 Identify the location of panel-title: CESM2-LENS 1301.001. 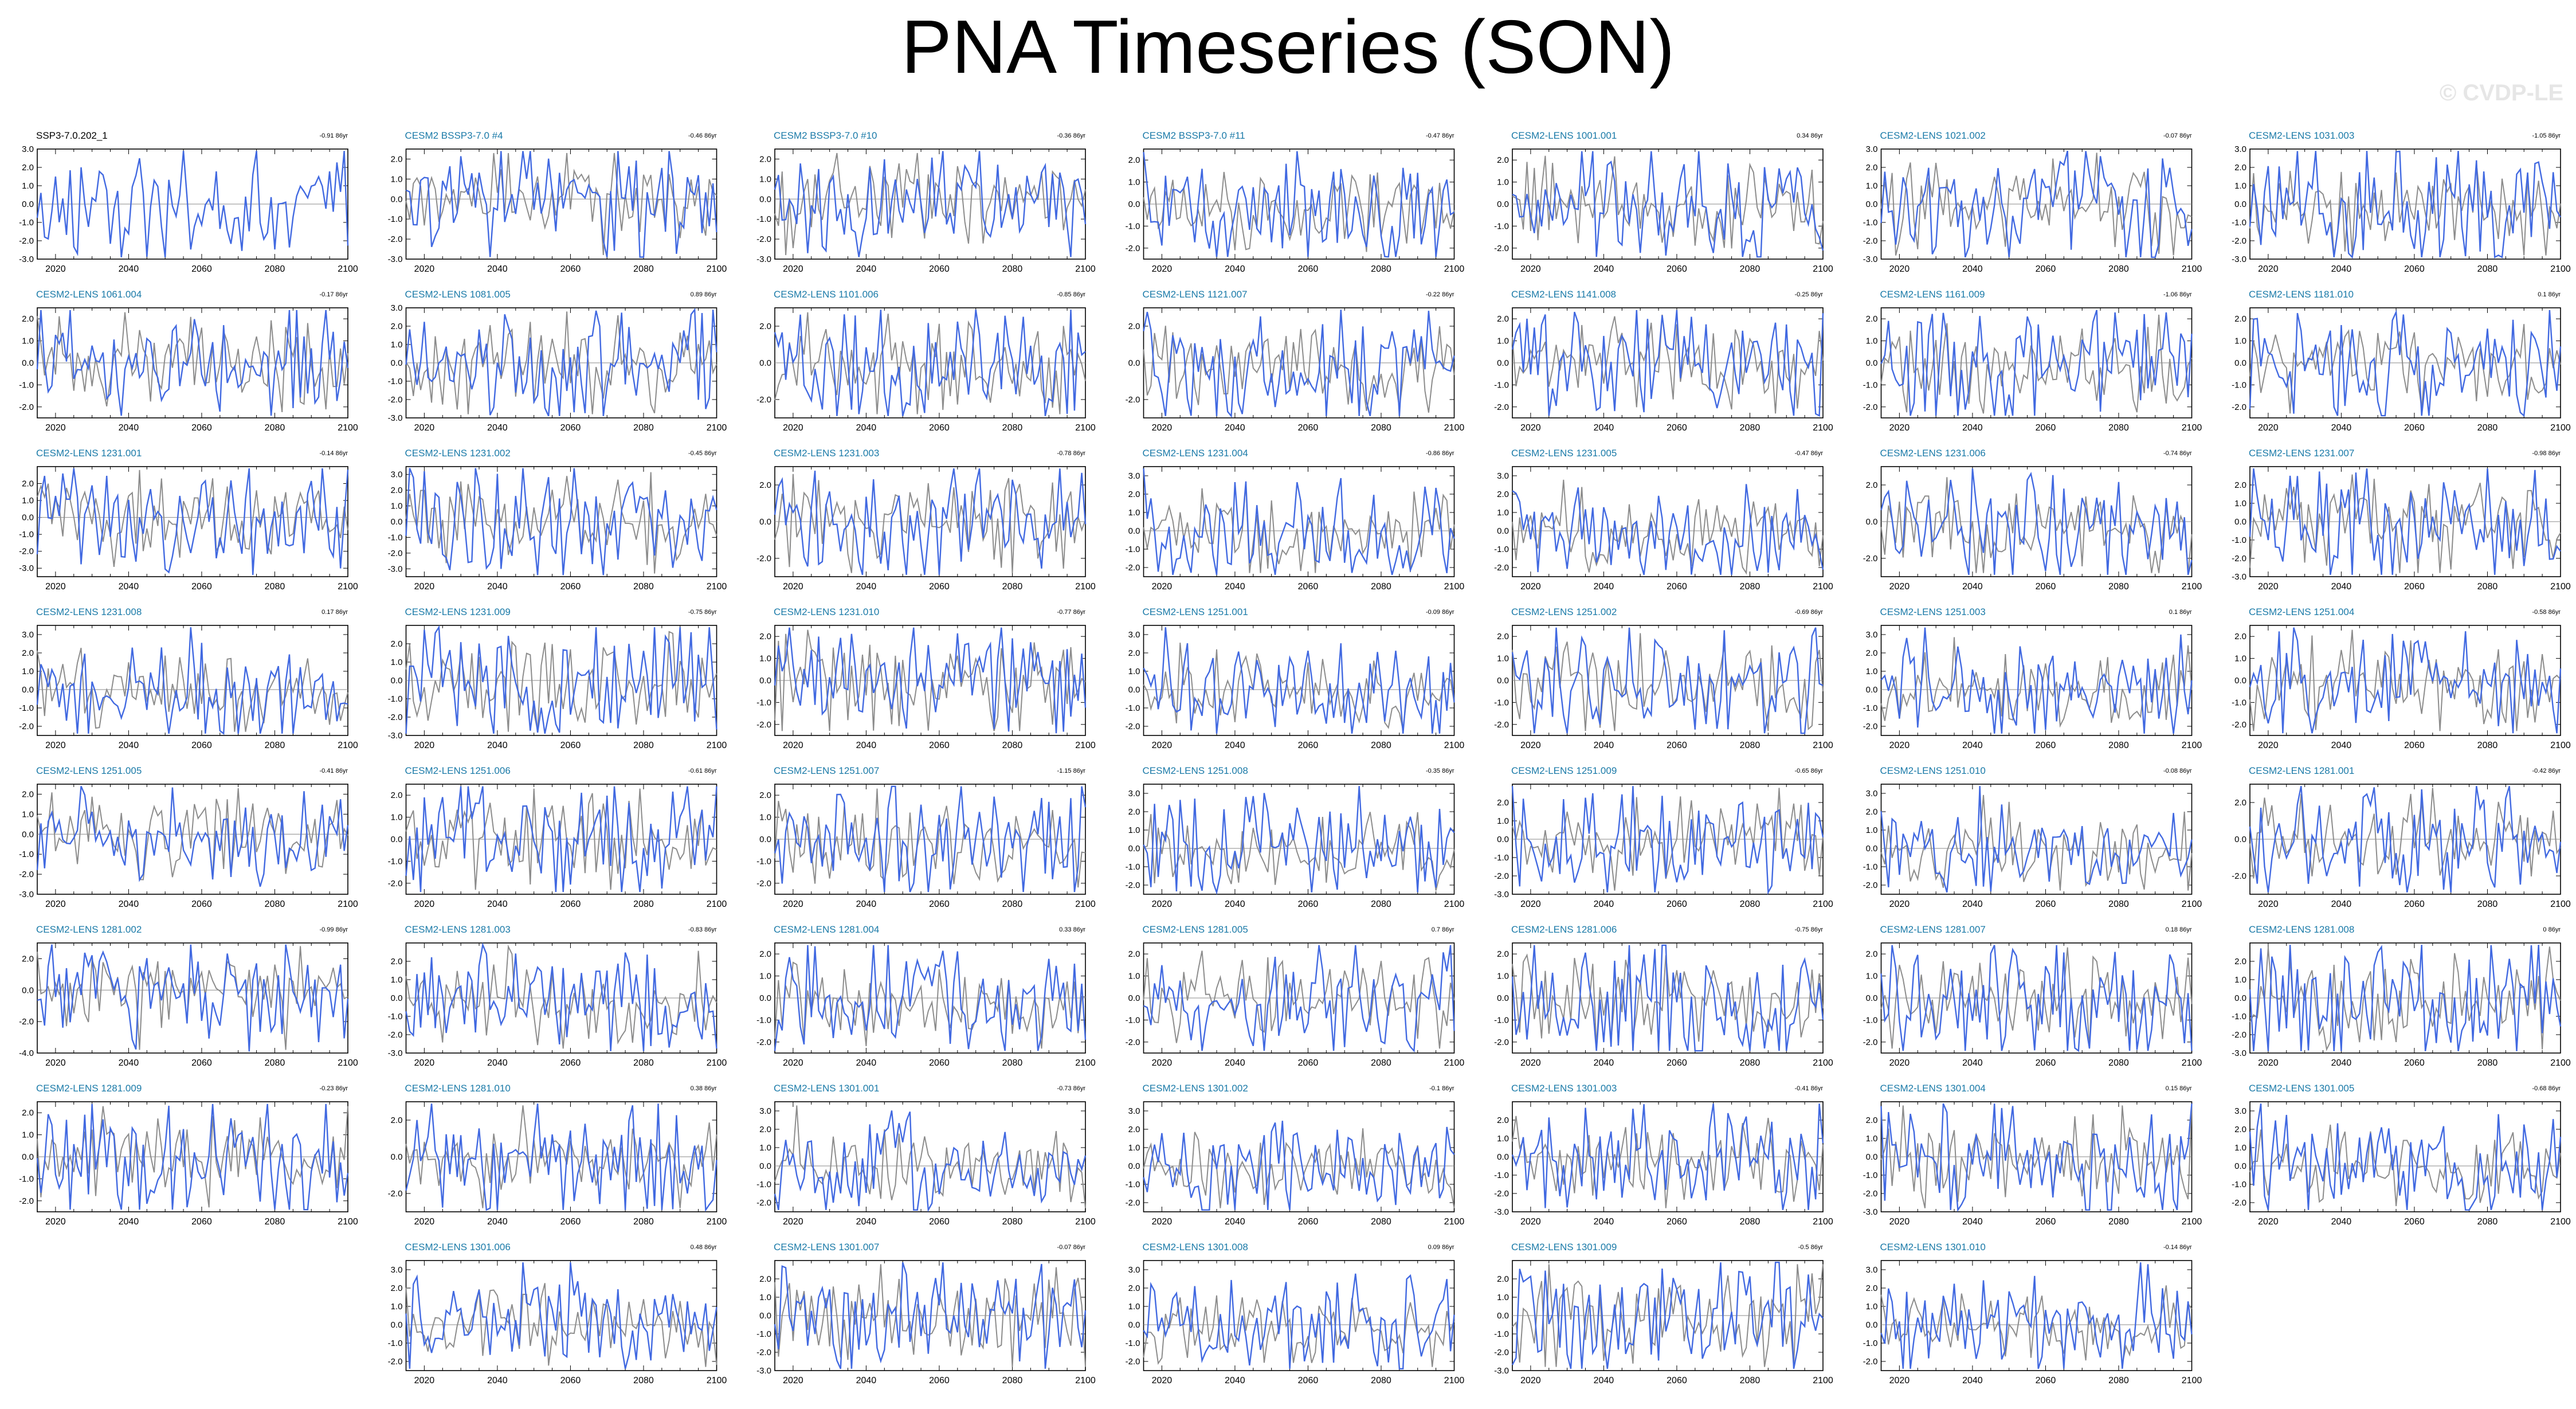
(826, 1088).